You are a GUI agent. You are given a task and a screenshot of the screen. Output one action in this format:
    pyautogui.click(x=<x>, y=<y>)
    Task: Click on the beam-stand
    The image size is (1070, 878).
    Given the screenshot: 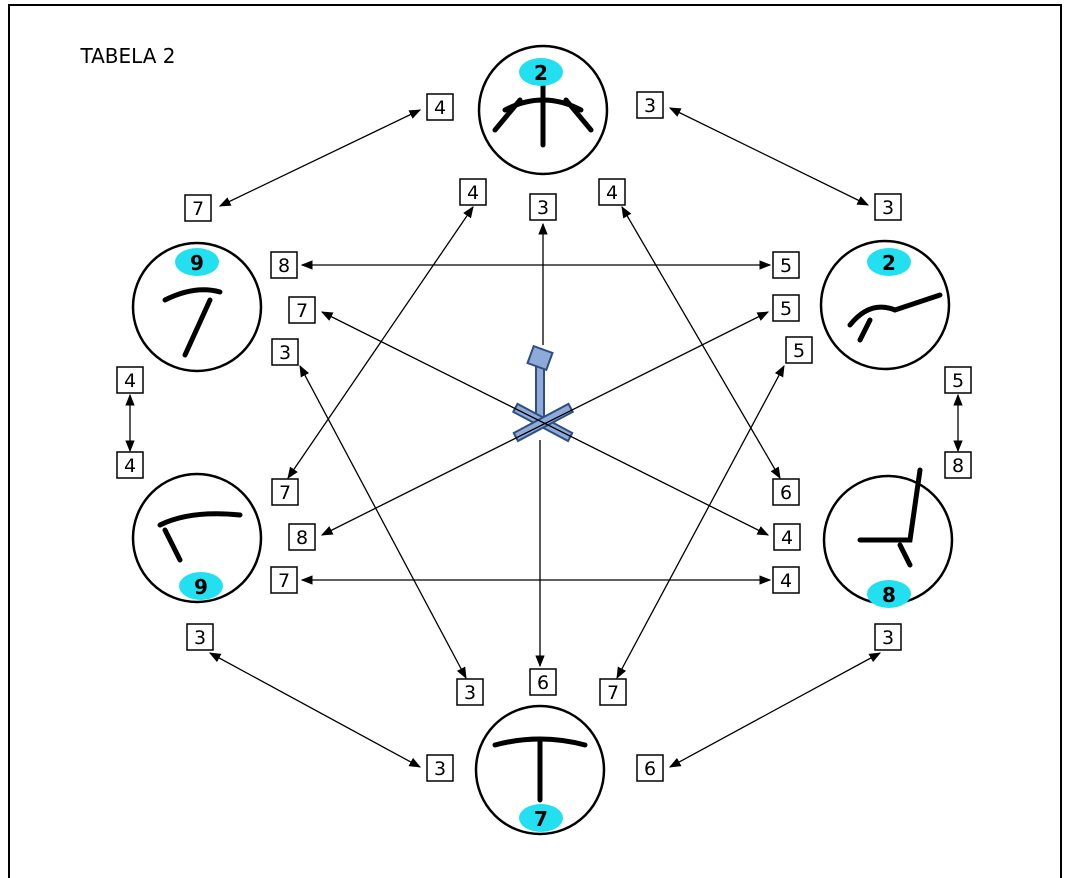 What is the action you would take?
    pyautogui.click(x=543, y=393)
    